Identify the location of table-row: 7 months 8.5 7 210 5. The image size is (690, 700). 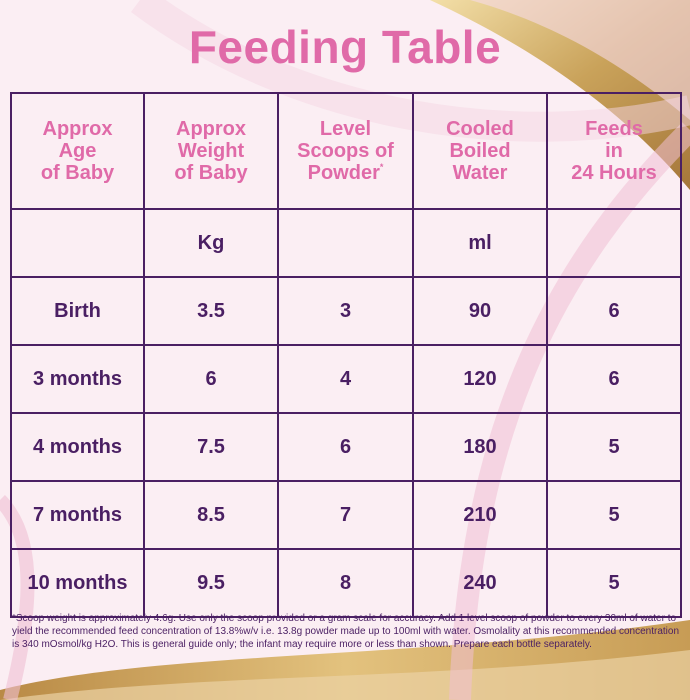
(346, 515).